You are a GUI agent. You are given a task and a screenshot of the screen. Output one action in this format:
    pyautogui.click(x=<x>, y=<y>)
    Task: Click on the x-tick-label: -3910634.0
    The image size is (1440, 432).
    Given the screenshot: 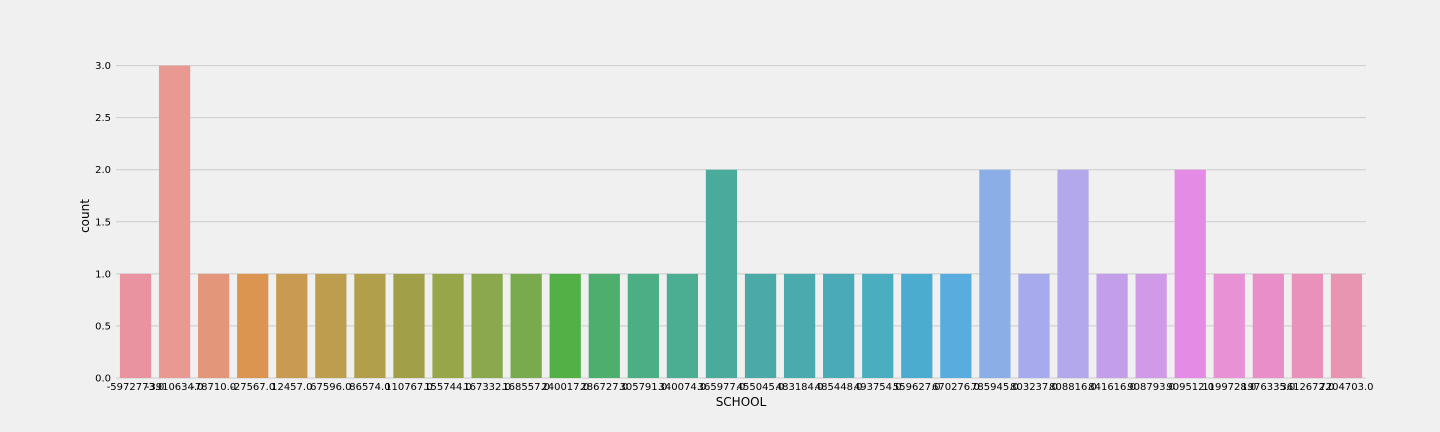 What is the action you would take?
    pyautogui.click(x=175, y=387)
    